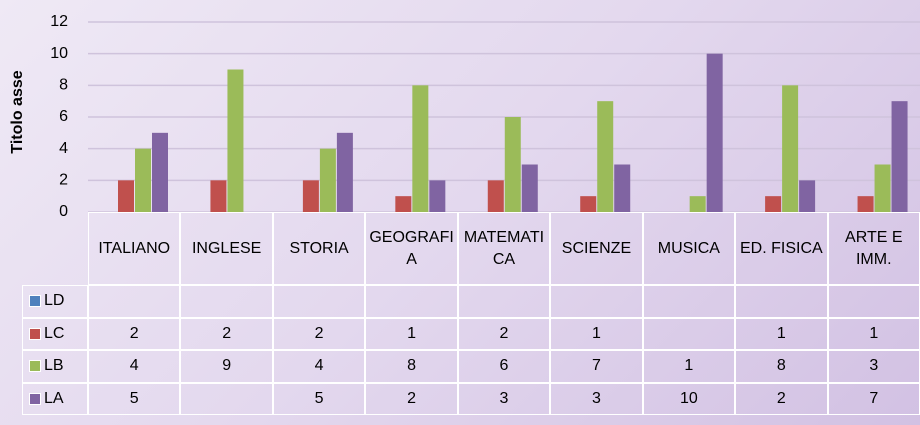  Describe the element at coordinates (226, 366) in the screenshot. I see `table-value: 9` at that location.